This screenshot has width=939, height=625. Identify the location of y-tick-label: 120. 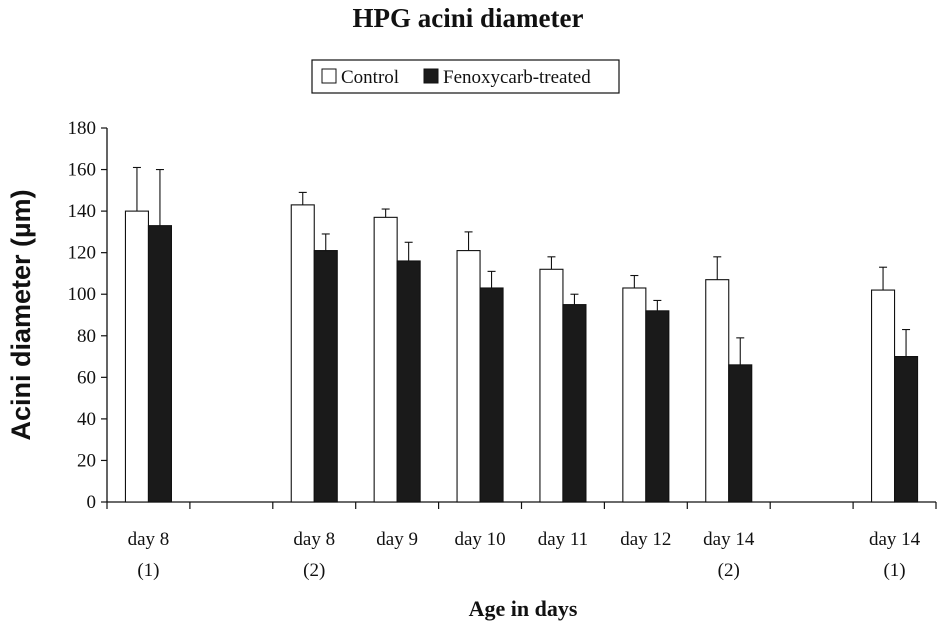
(82, 253).